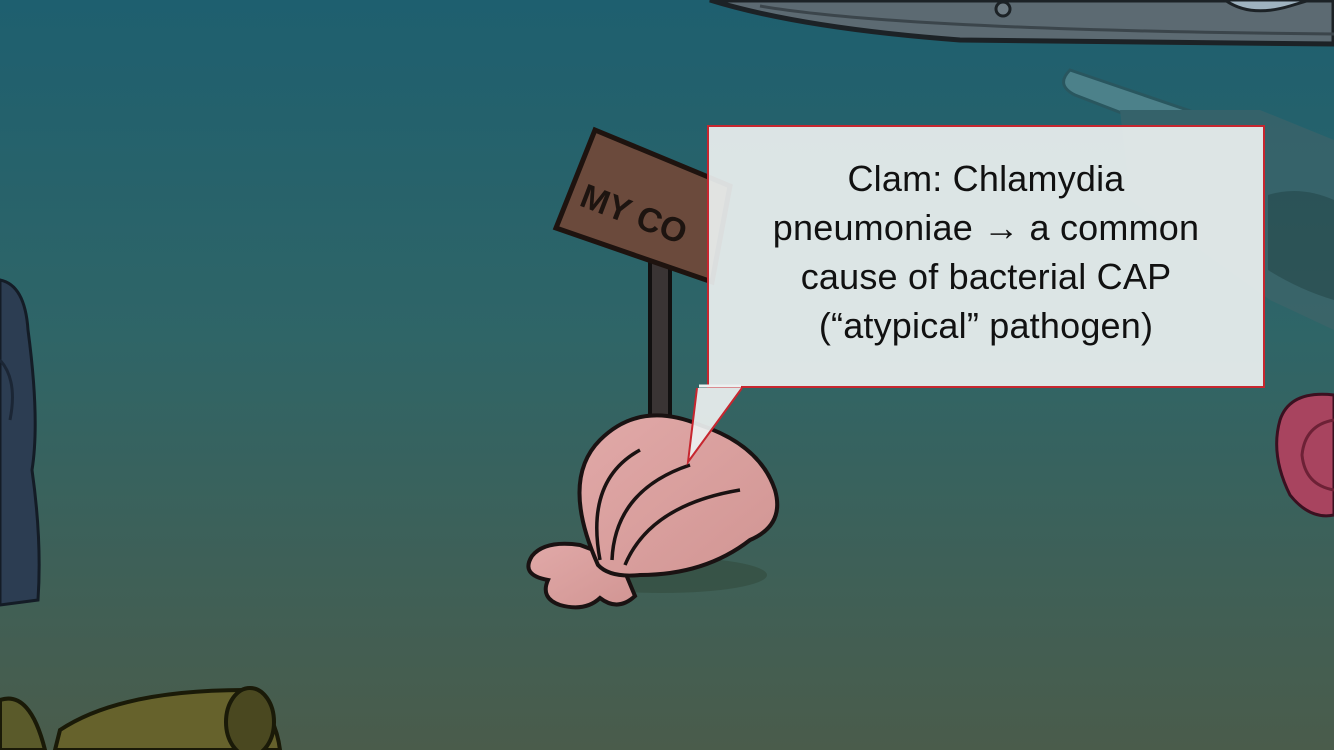  Describe the element at coordinates (141, 718) in the screenshot. I see `barrels` at that location.